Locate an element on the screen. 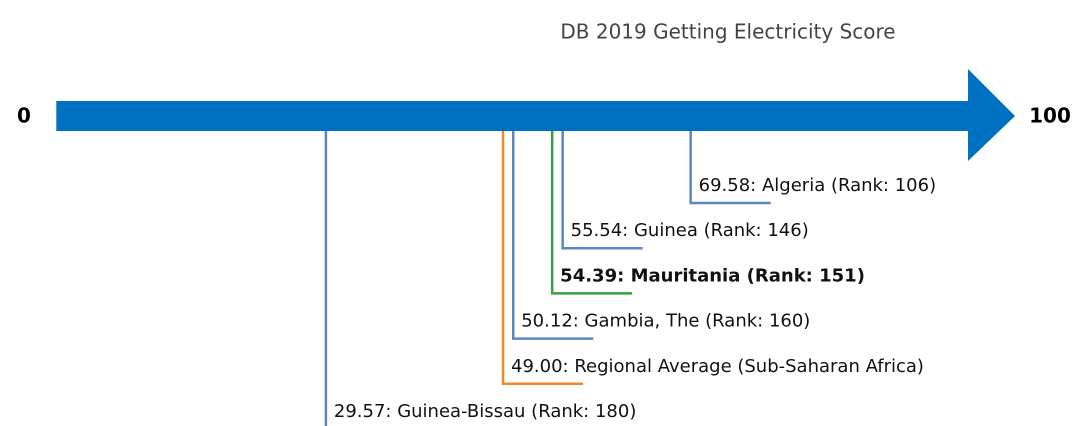 This screenshot has height=426, width=1079. marker-label: 69.58: Algeria (Rank: 106) is located at coordinates (817, 185).